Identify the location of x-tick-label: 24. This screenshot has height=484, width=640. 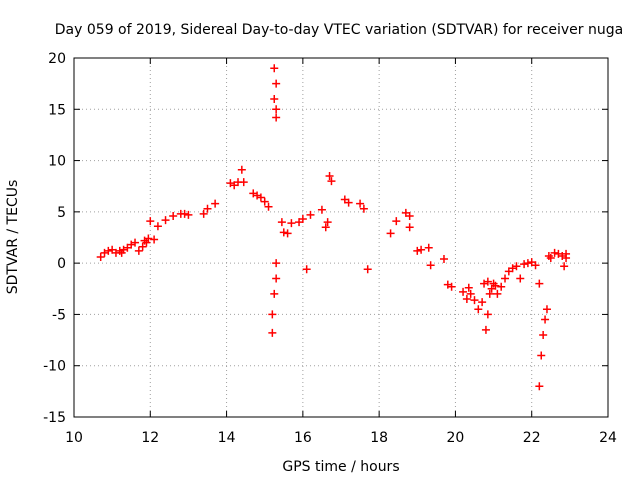
(608, 438).